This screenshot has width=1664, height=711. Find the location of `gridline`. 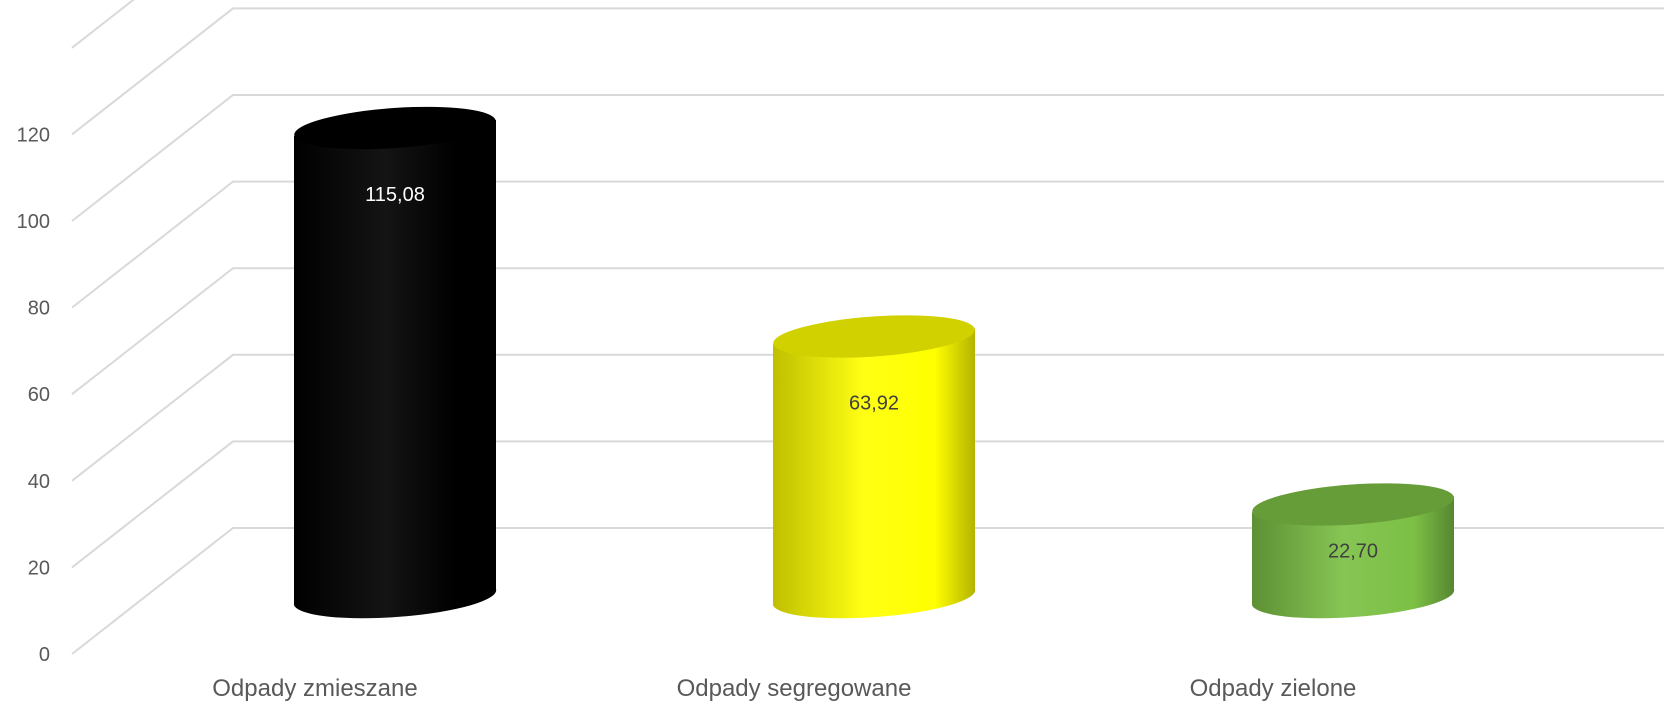

gridline is located at coordinates (103, 24).